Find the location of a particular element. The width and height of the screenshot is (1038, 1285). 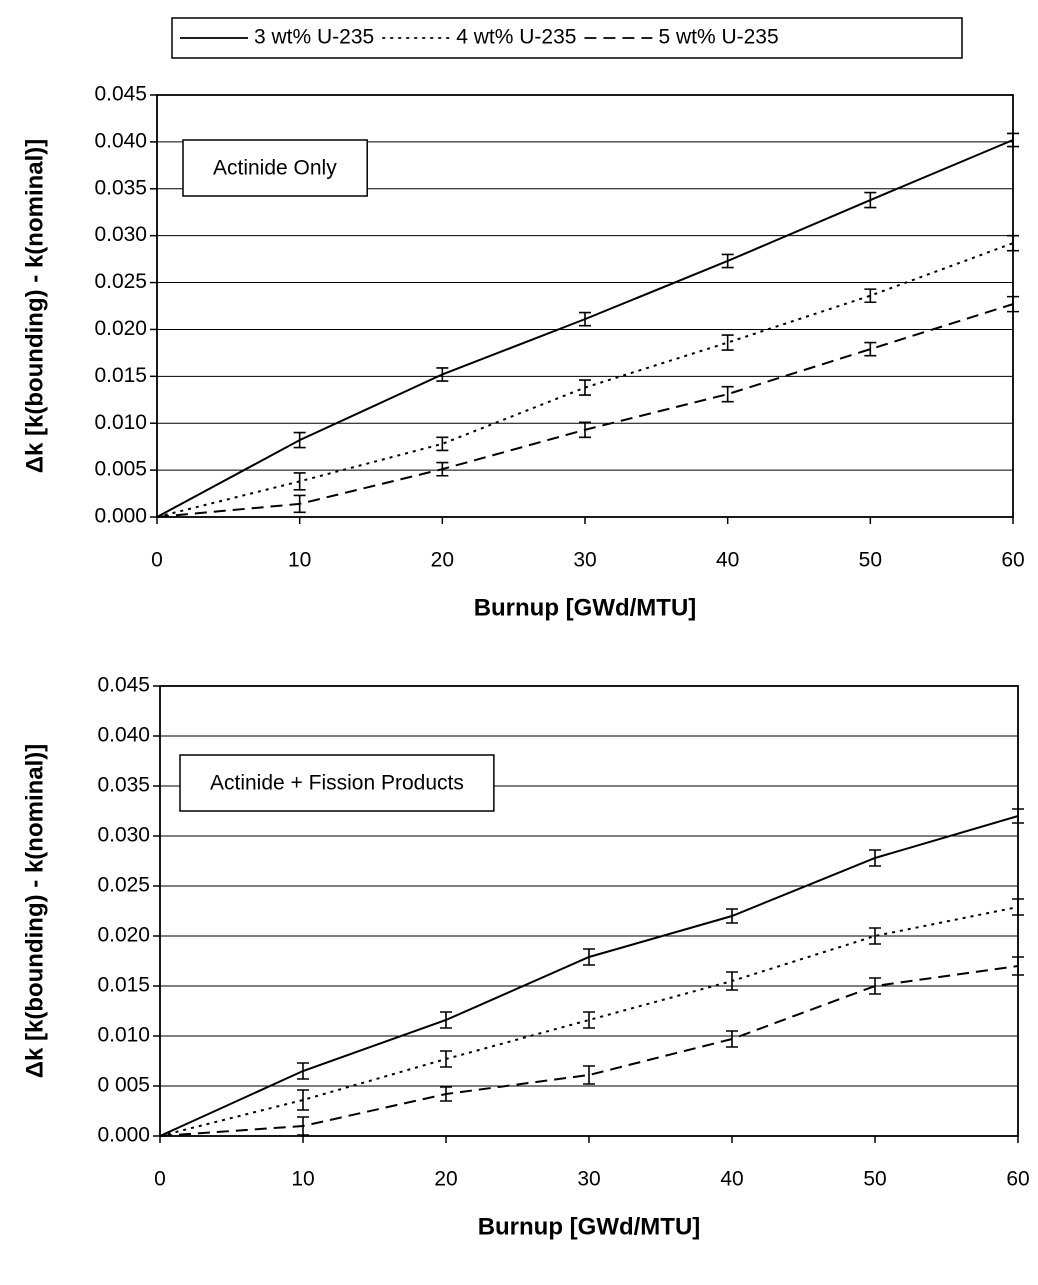

annotation: Actinide + Fission Products is located at coordinates (337, 783).